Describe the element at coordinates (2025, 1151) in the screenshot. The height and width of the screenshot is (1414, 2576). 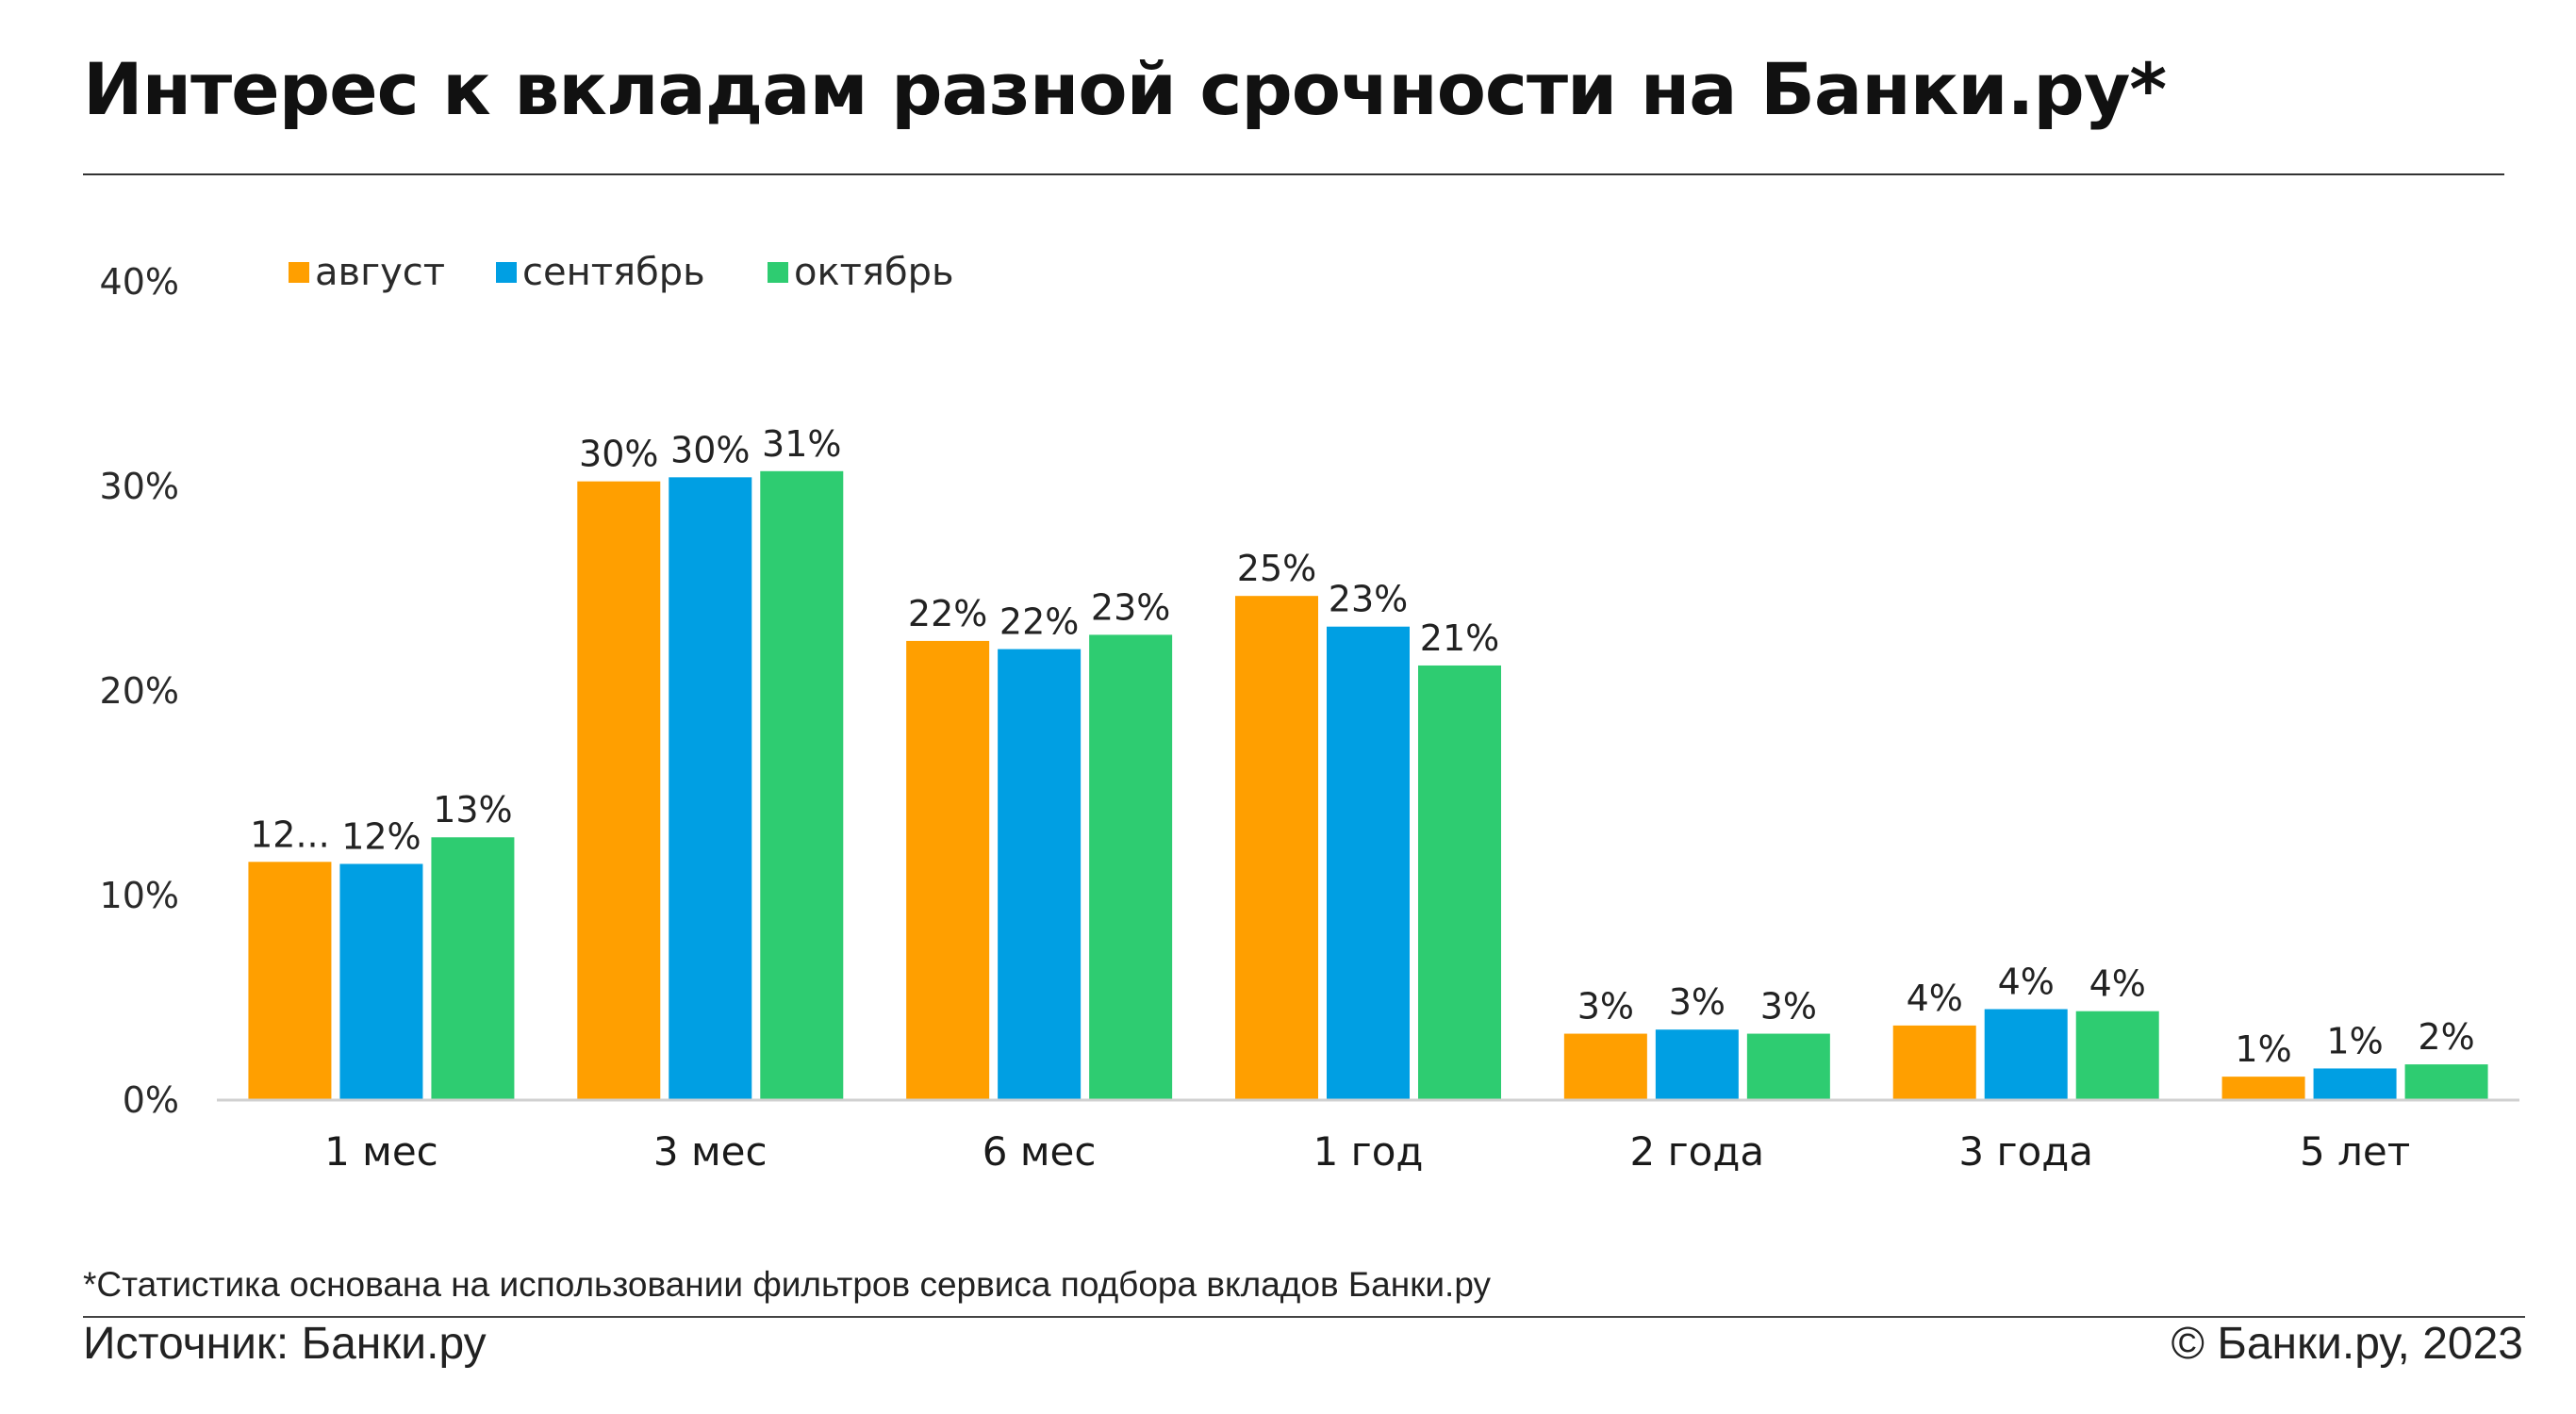
I see `x-tick-label: 3 года` at that location.